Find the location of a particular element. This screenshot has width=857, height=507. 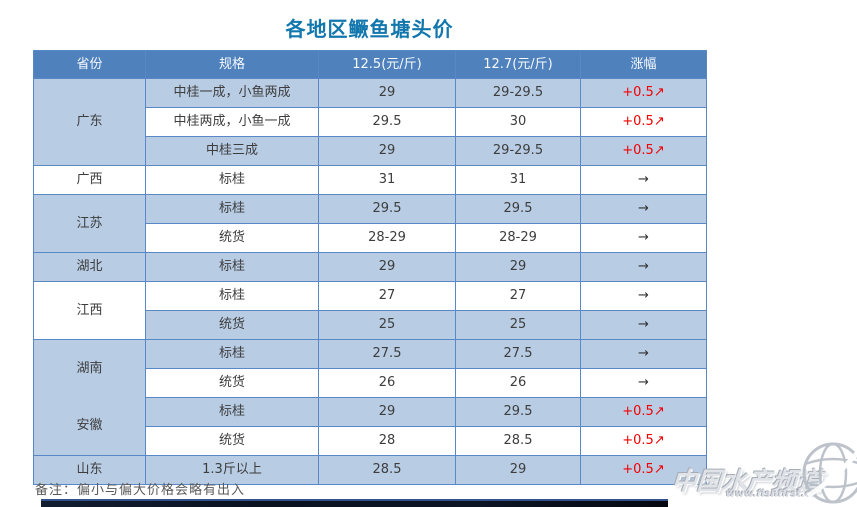

cell-province: 安徽 is located at coordinates (89, 426).